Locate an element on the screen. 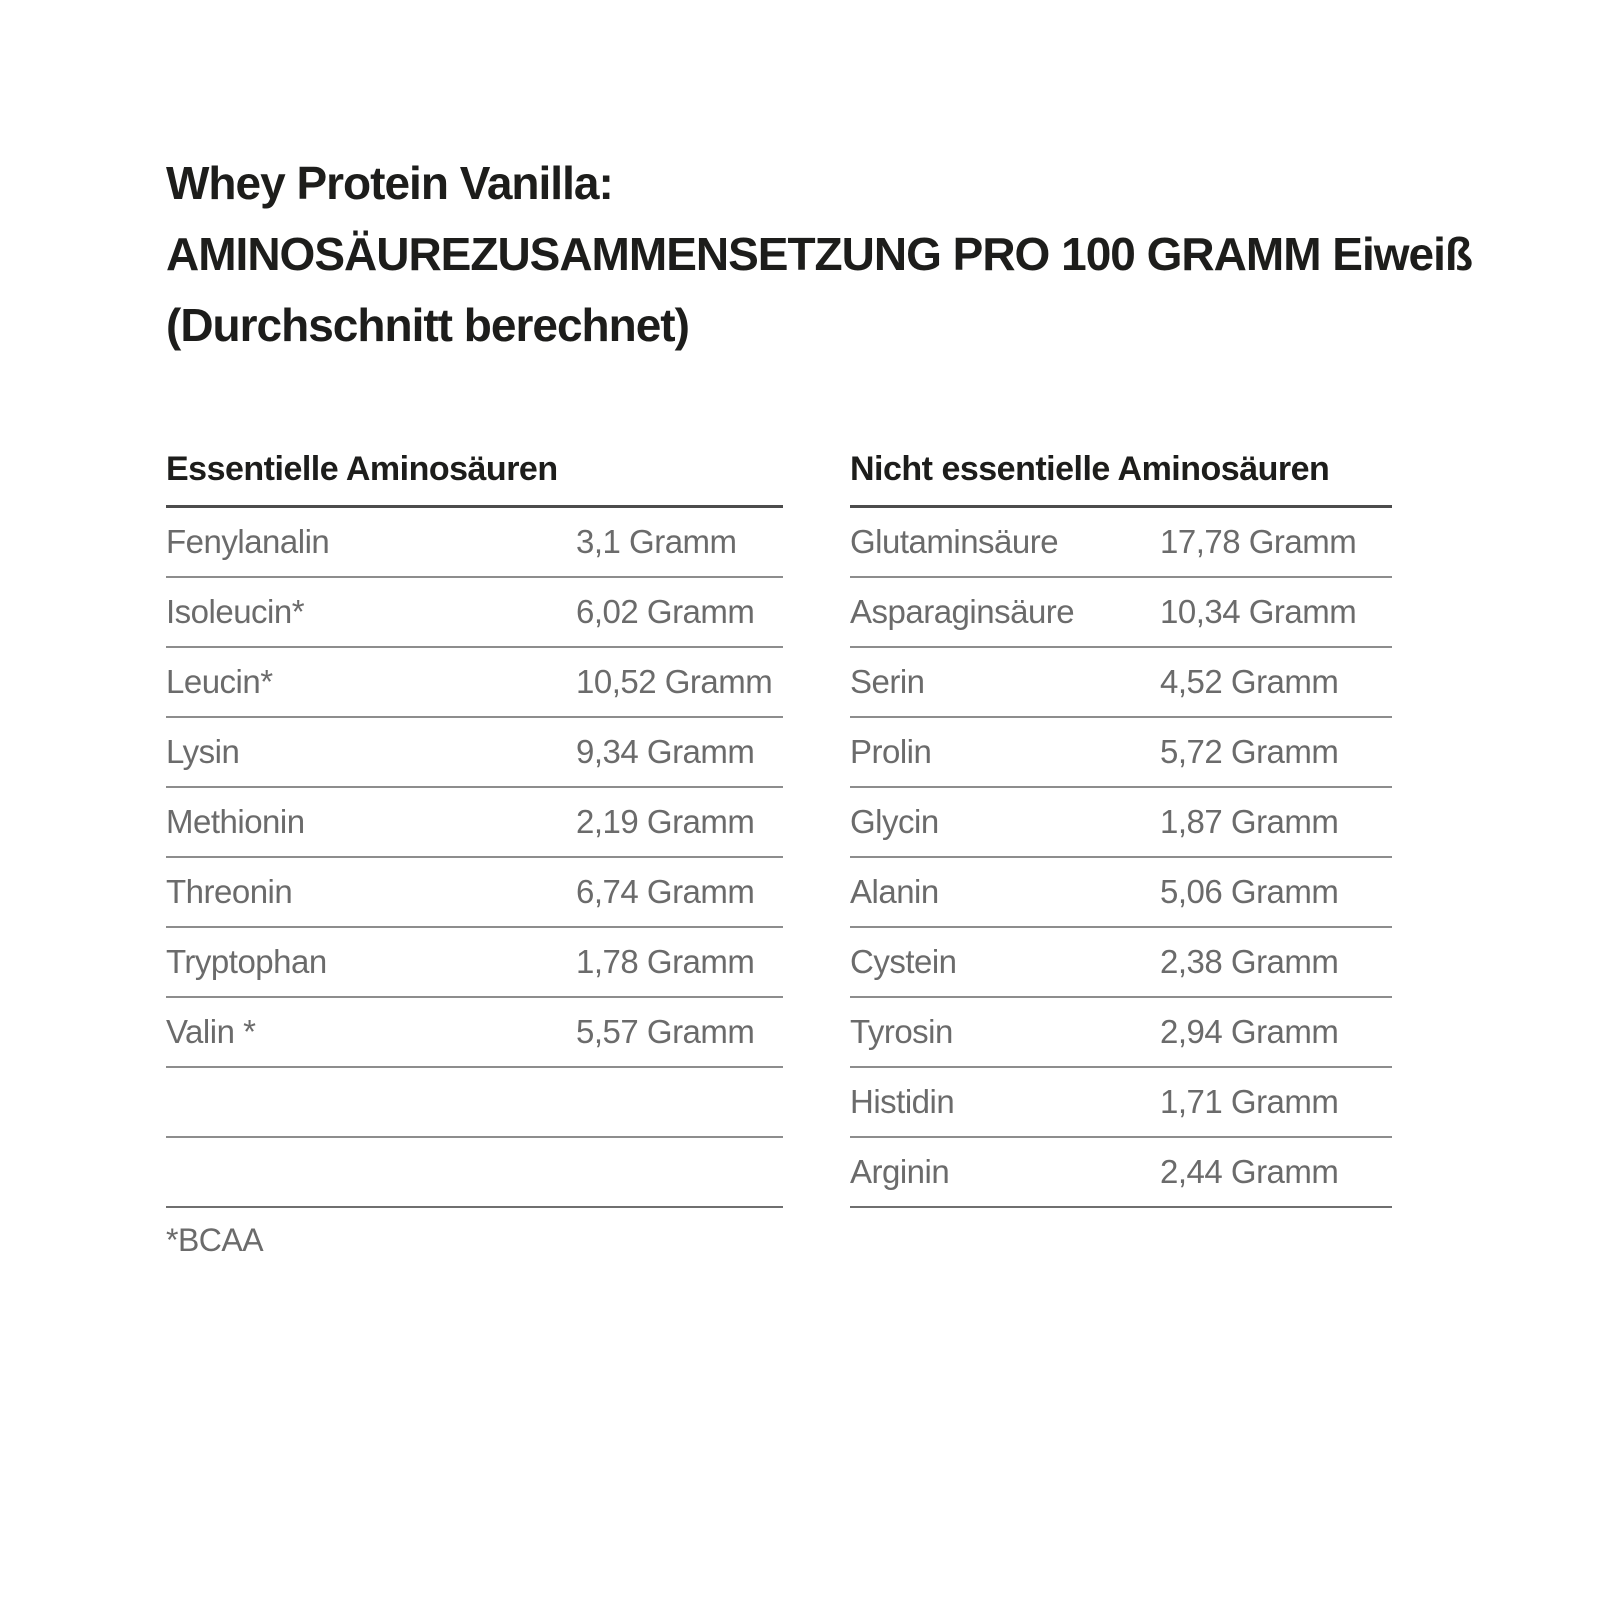 The height and width of the screenshot is (1600, 1600). amino-acid-amount: 17,78 Gramm is located at coordinates (1258, 541).